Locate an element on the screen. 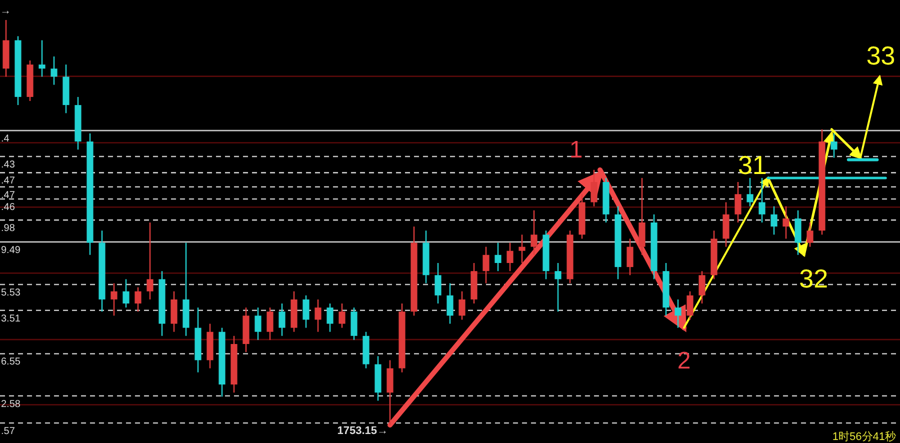 Image resolution: width=900 pixels, height=443 pixels. annotation: 2 is located at coordinates (684, 360).